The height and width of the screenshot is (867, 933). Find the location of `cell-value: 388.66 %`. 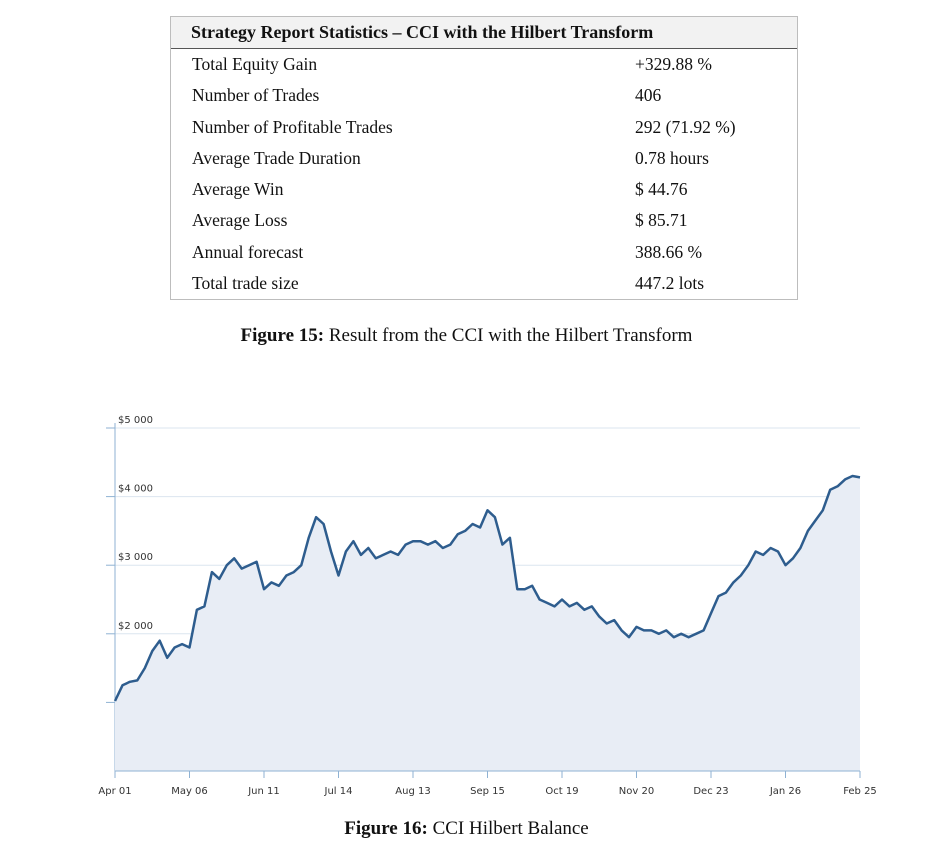

cell-value: 388.66 % is located at coordinates (669, 251).